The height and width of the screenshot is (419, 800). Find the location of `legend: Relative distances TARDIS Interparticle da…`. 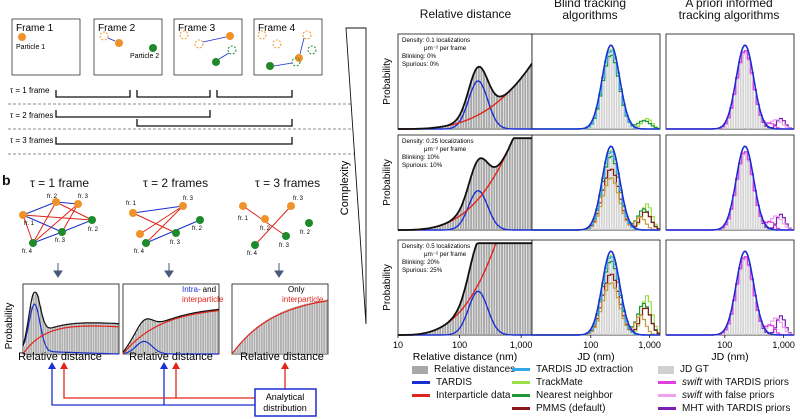

legend: Relative distances TARDIS Interparticle da… is located at coordinates (602, 390).